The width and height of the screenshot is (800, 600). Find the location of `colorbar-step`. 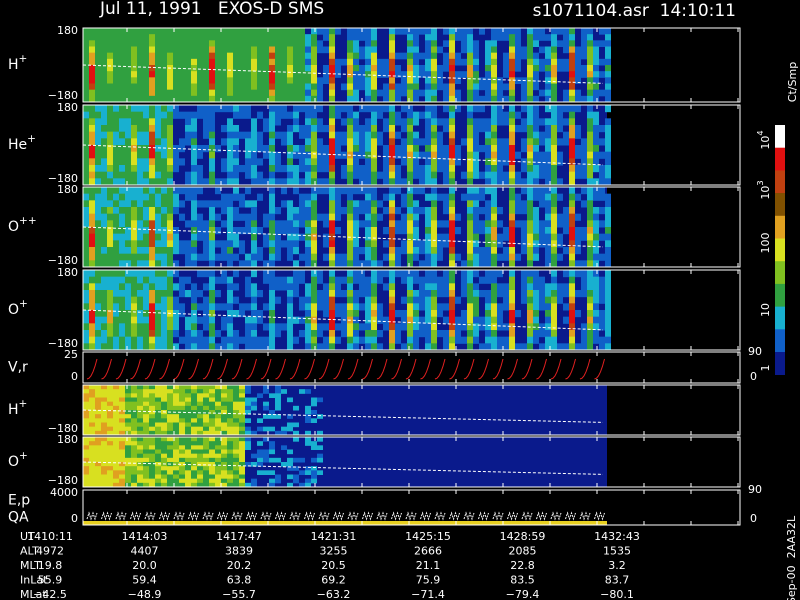

colorbar-step is located at coordinates (780, 341).